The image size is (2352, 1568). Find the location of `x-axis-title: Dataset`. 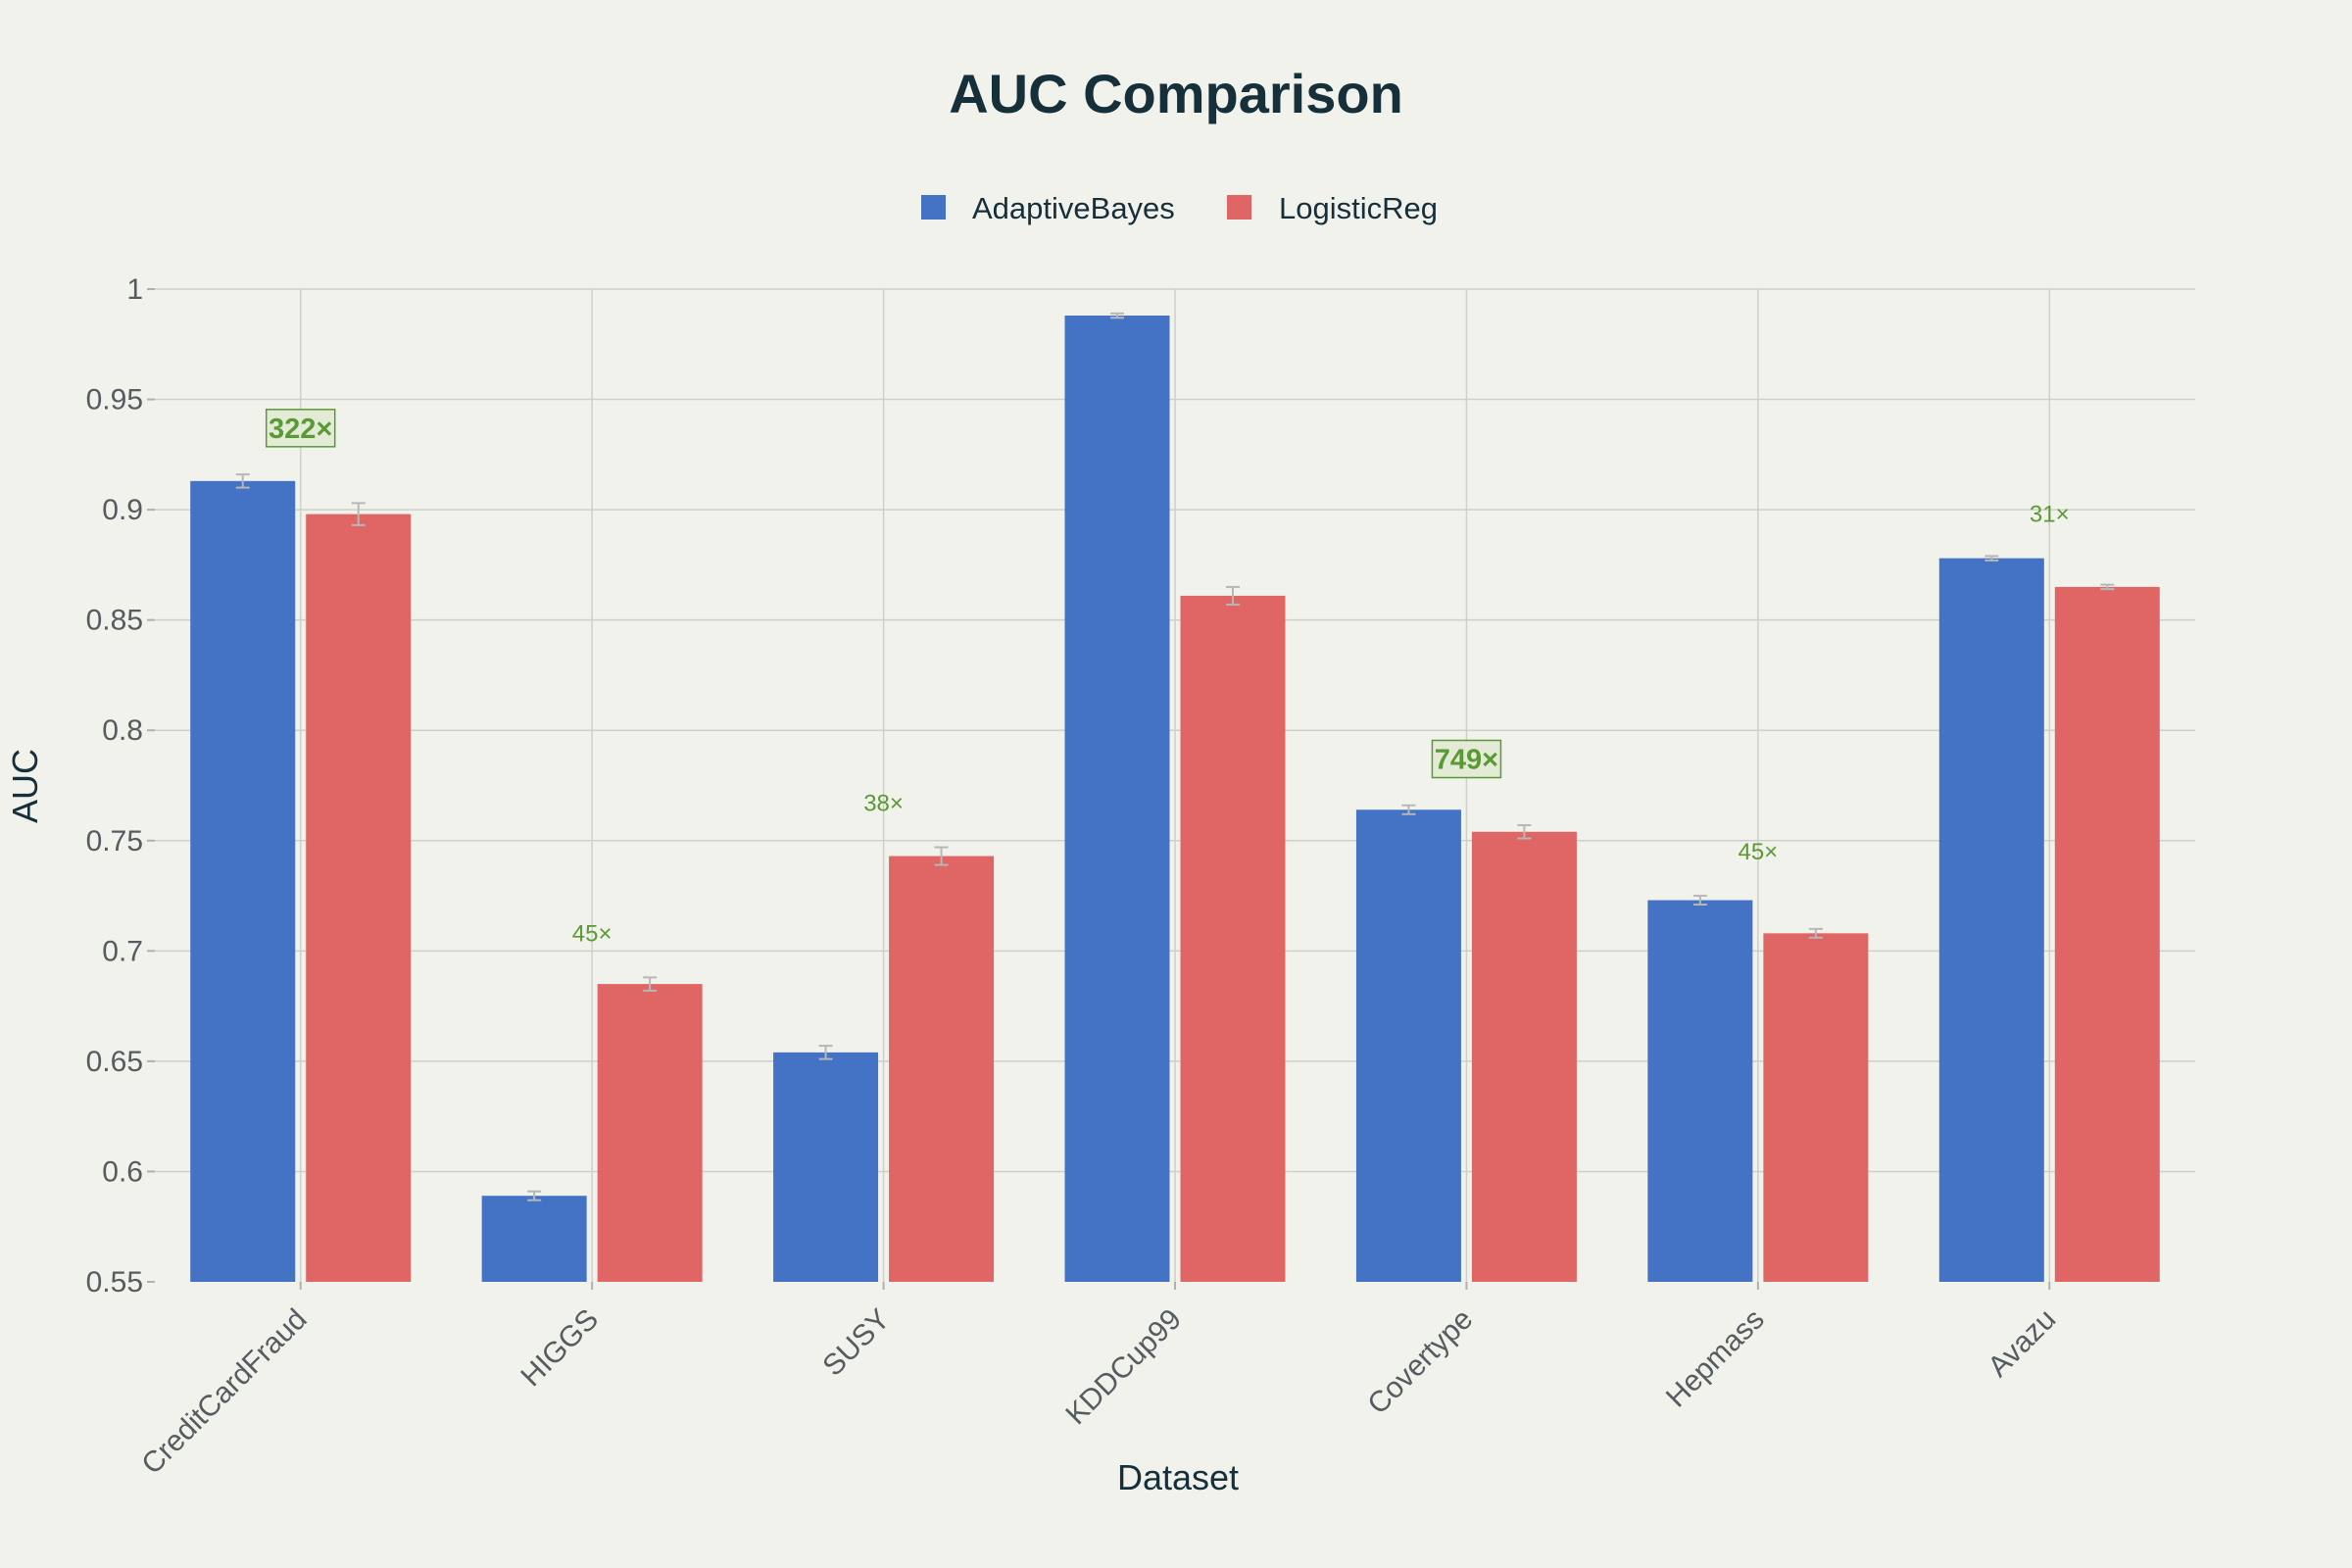

x-axis-title: Dataset is located at coordinates (1178, 1477).